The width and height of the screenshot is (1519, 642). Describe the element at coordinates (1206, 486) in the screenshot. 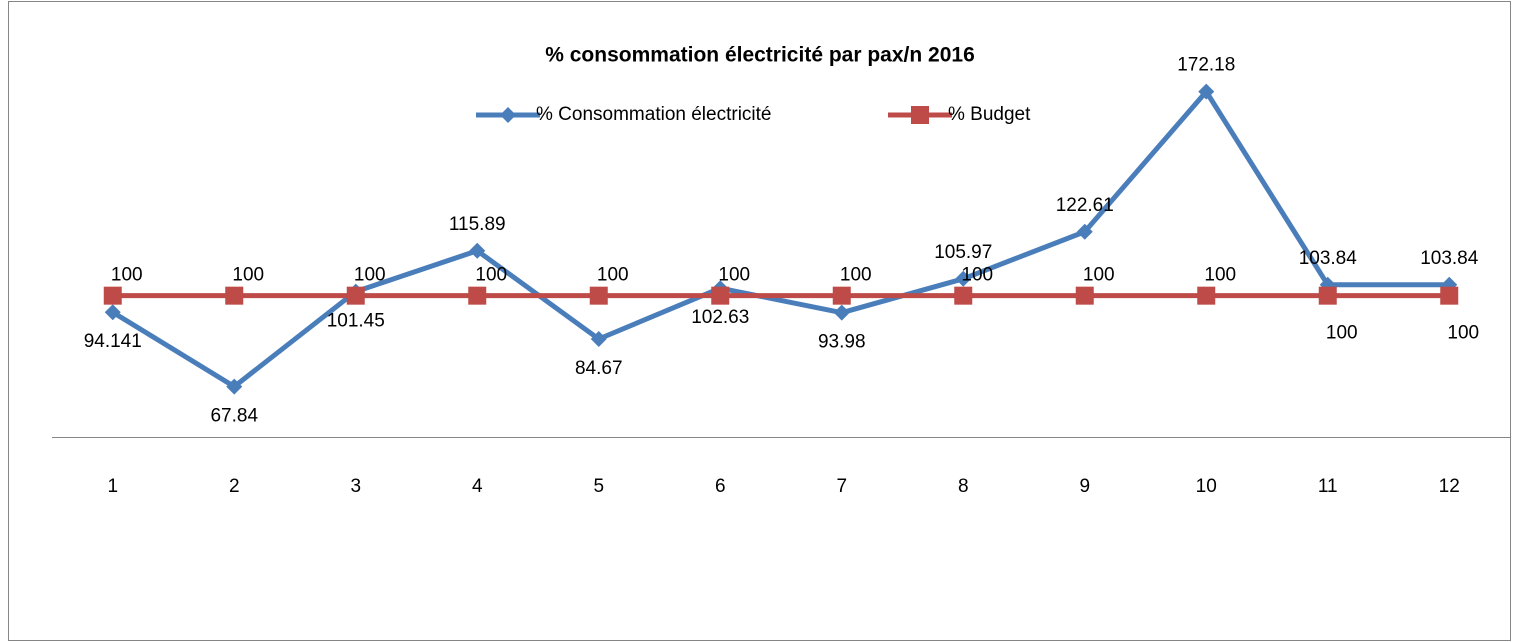

I see `x-tick-label: 10` at that location.